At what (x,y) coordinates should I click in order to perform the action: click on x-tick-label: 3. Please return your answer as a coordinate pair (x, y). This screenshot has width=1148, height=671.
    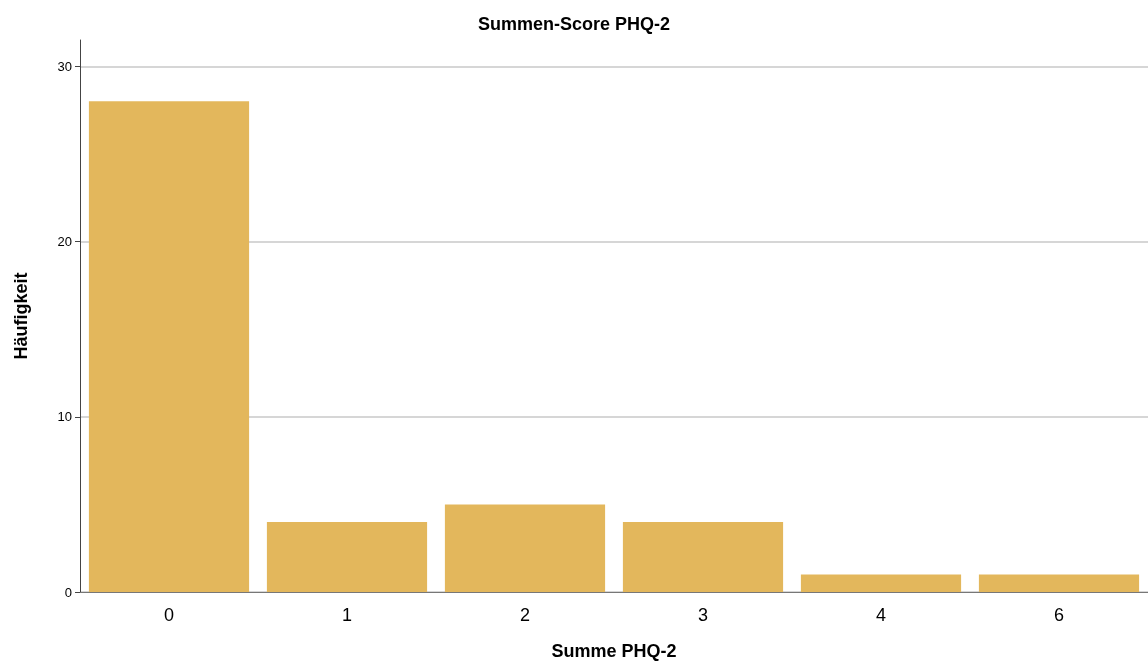
    Looking at the image, I should click on (703, 615).